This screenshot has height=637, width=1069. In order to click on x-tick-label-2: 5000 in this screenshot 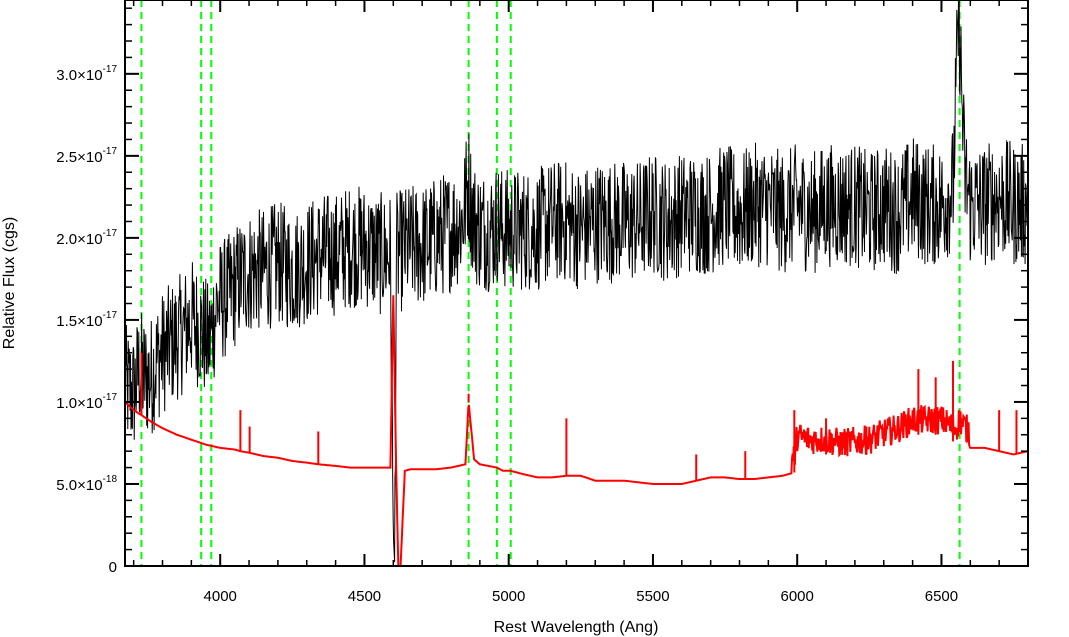, I will do `click(508, 596)`.